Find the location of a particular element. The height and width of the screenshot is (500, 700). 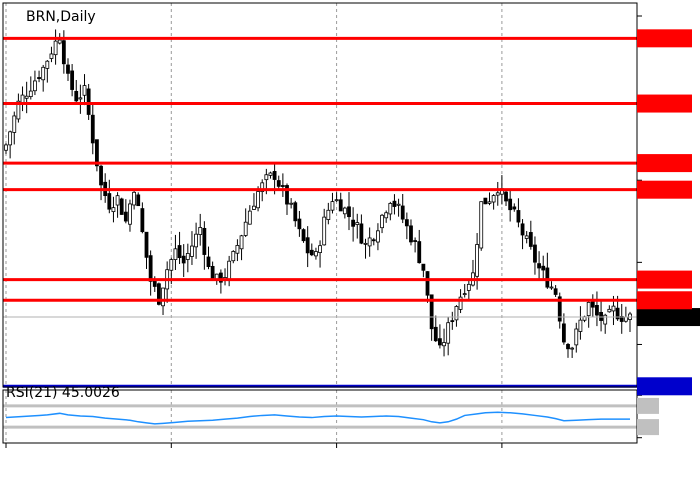

rsi-grid is located at coordinates (320, 416).